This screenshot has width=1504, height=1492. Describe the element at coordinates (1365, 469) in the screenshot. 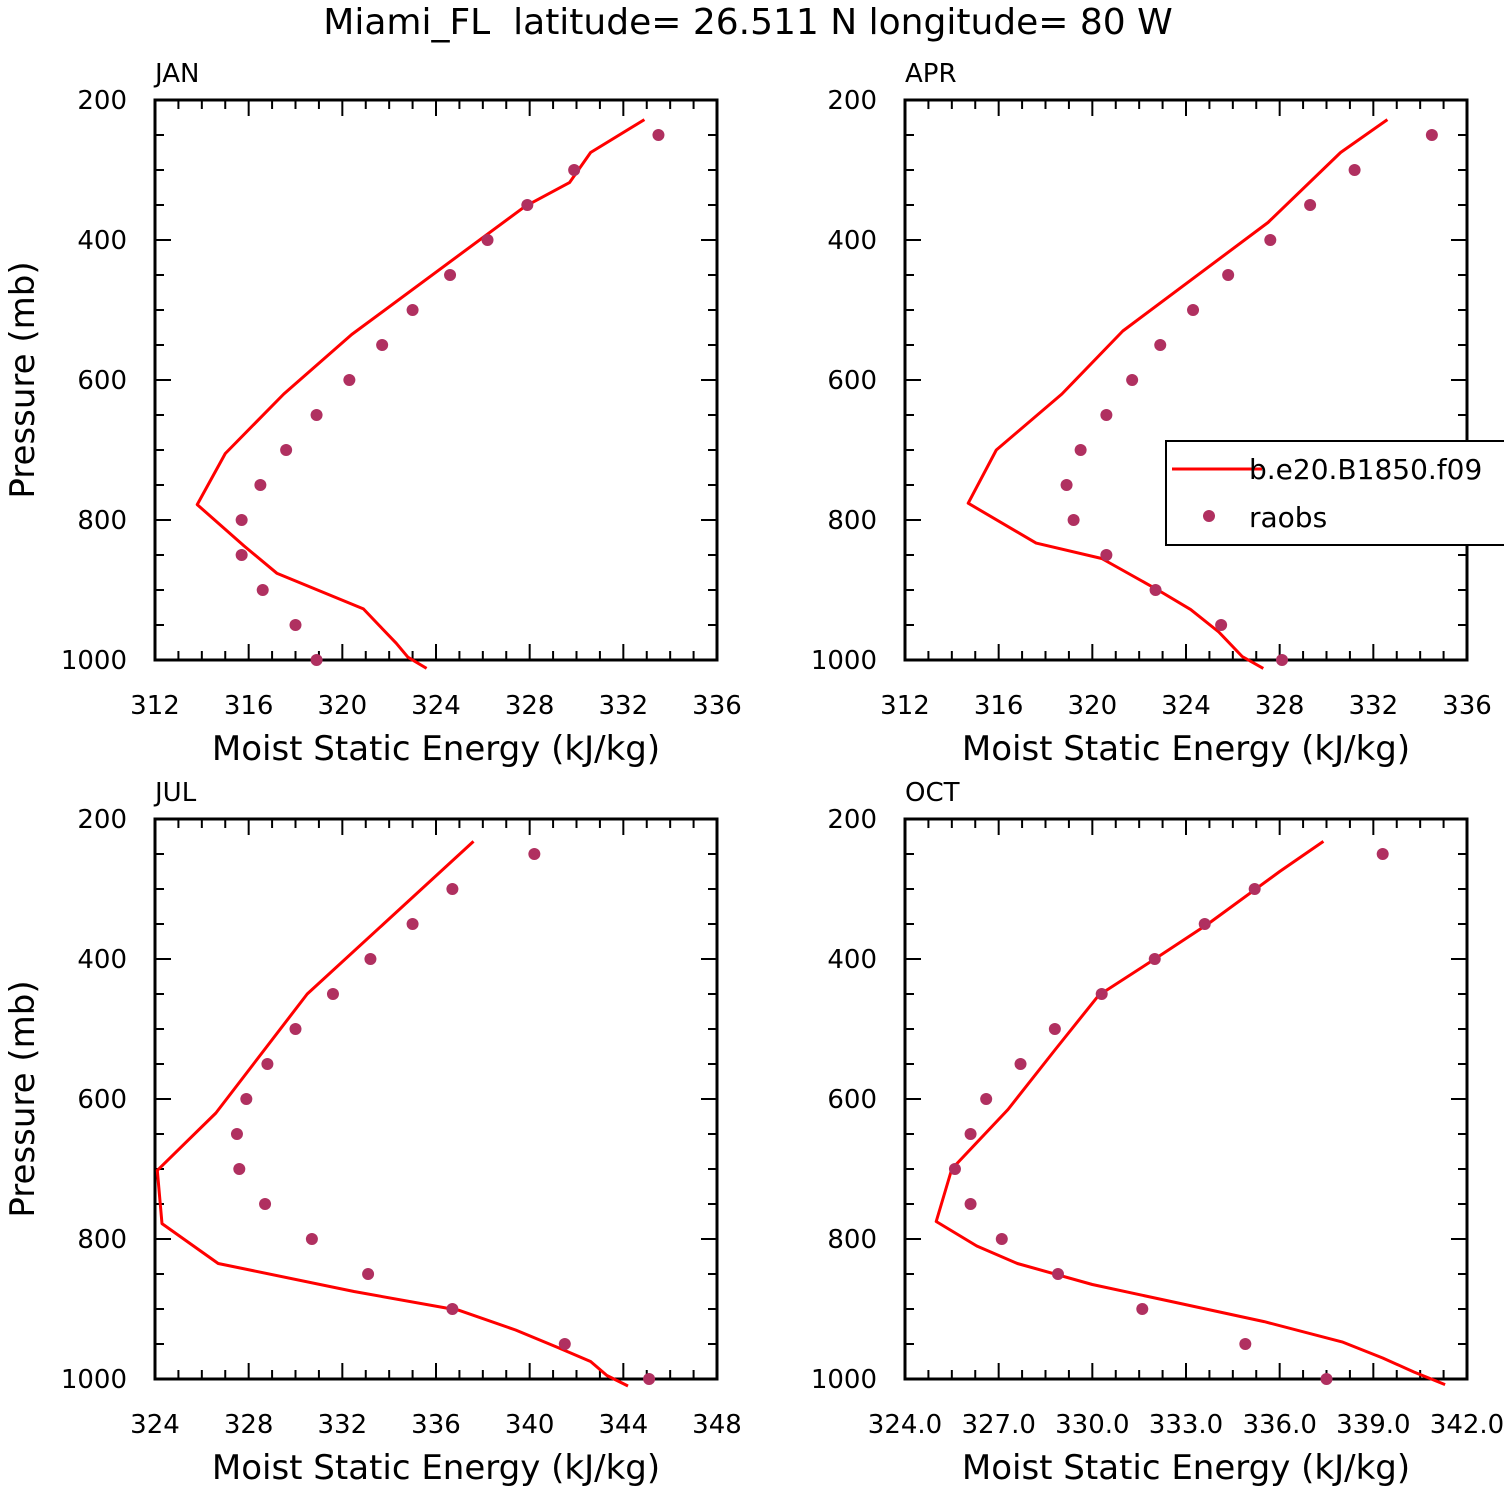

I see `legend-model-label: b.e20.B1850.f09` at that location.